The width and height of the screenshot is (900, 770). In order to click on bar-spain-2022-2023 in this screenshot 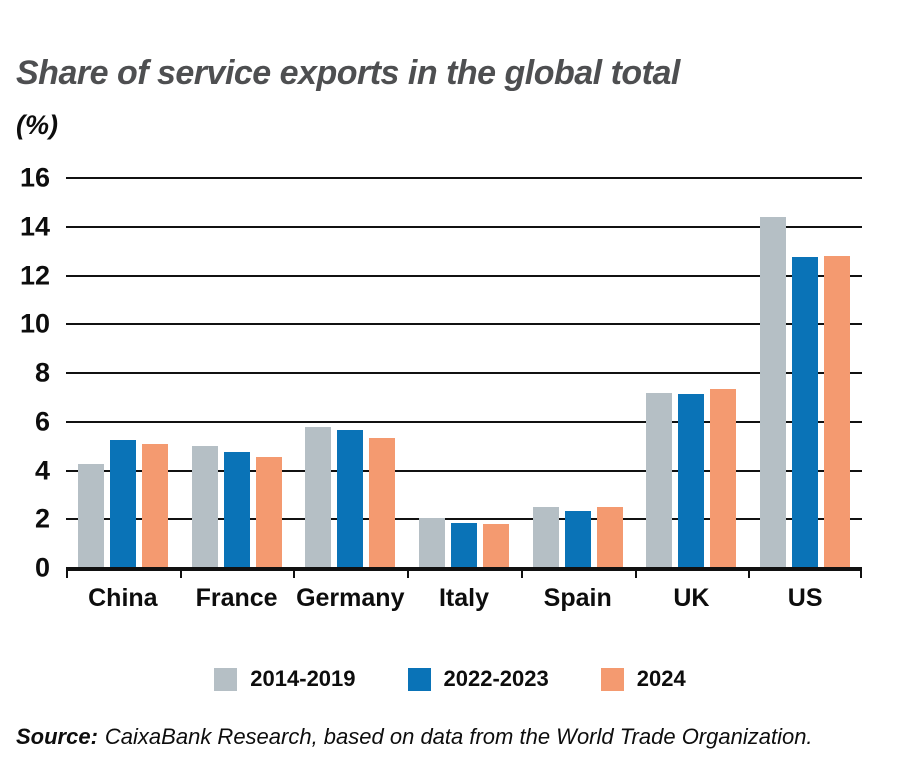, I will do `click(577, 539)`.